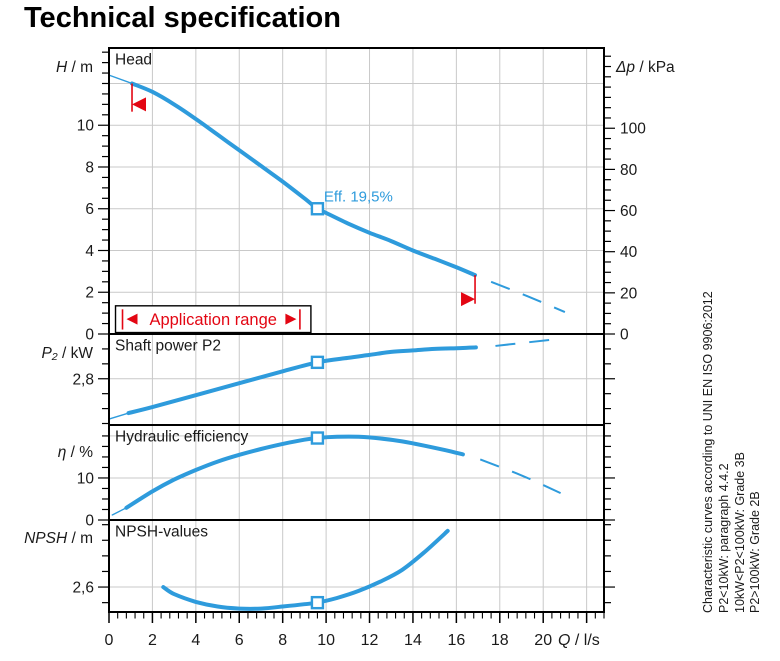 Image resolution: width=780 pixels, height=661 pixels. Describe the element at coordinates (370, 640) in the screenshot. I see `x-tick-label: 12` at that location.